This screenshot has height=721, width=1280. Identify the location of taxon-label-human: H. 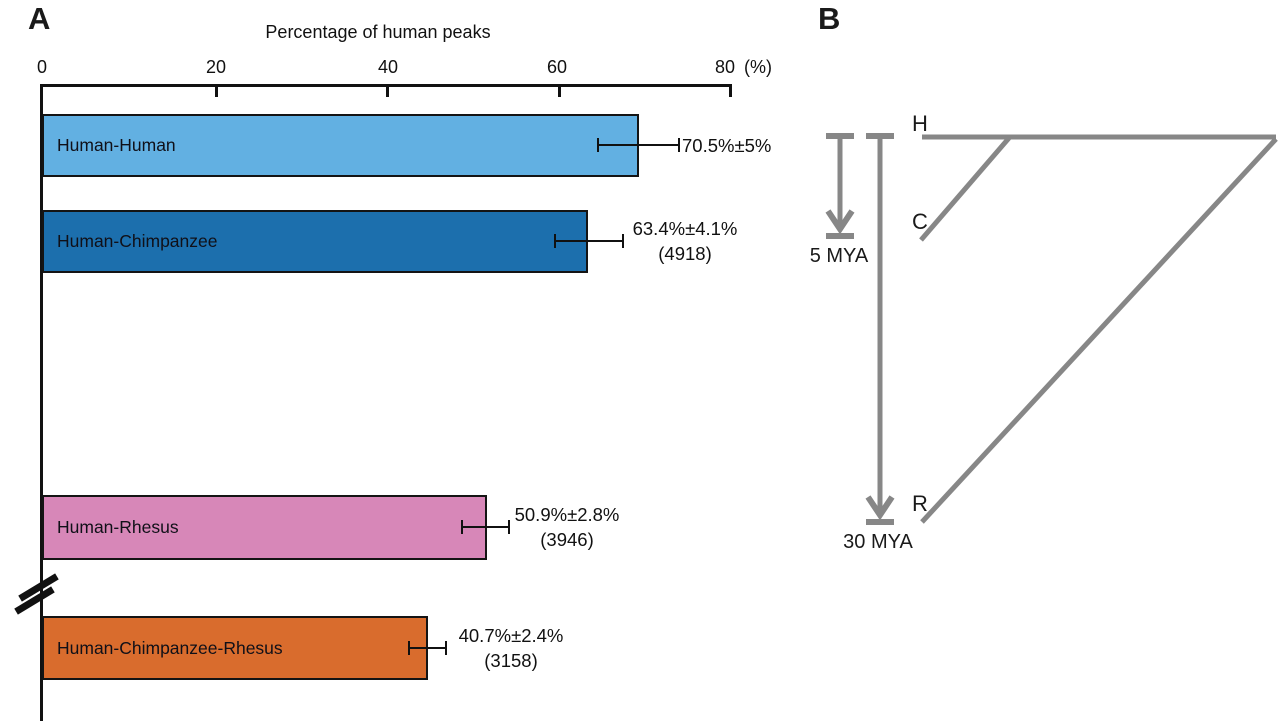
(920, 123).